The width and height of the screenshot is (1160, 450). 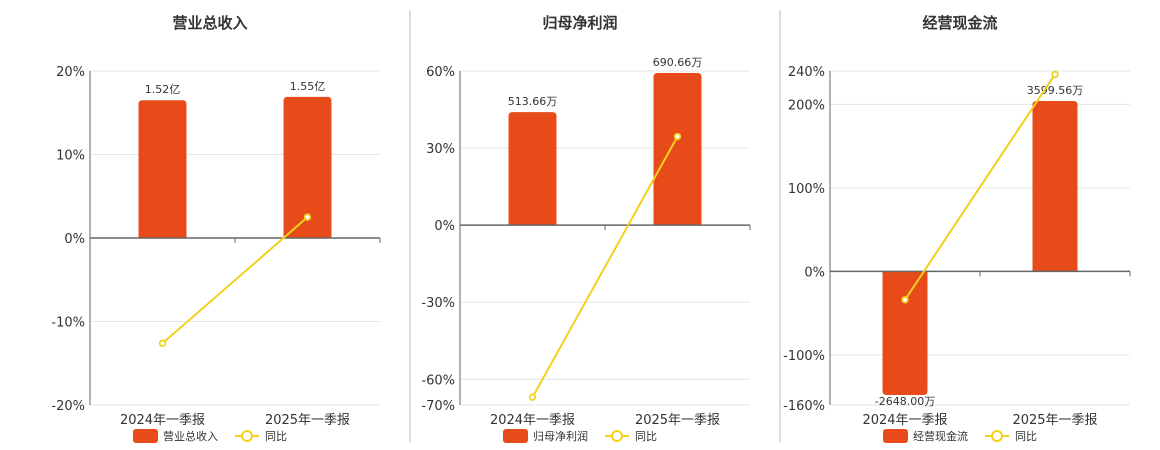 What do you see at coordinates (560, 436) in the screenshot?
I see `legend-label-bar: 归母净利润` at bounding box center [560, 436].